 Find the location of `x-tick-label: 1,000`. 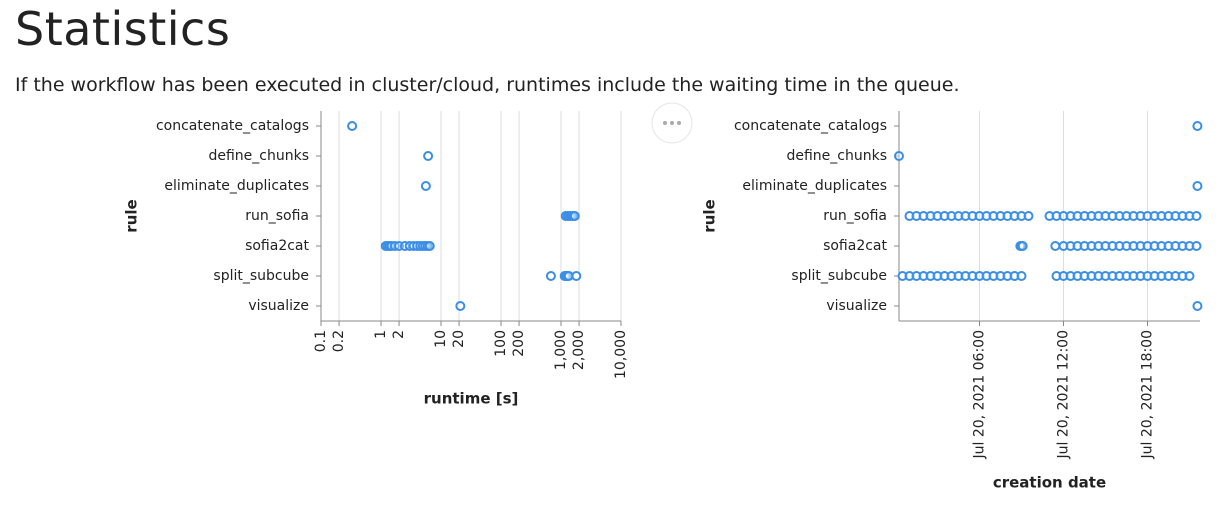

x-tick-label: 1,000 is located at coordinates (561, 350).